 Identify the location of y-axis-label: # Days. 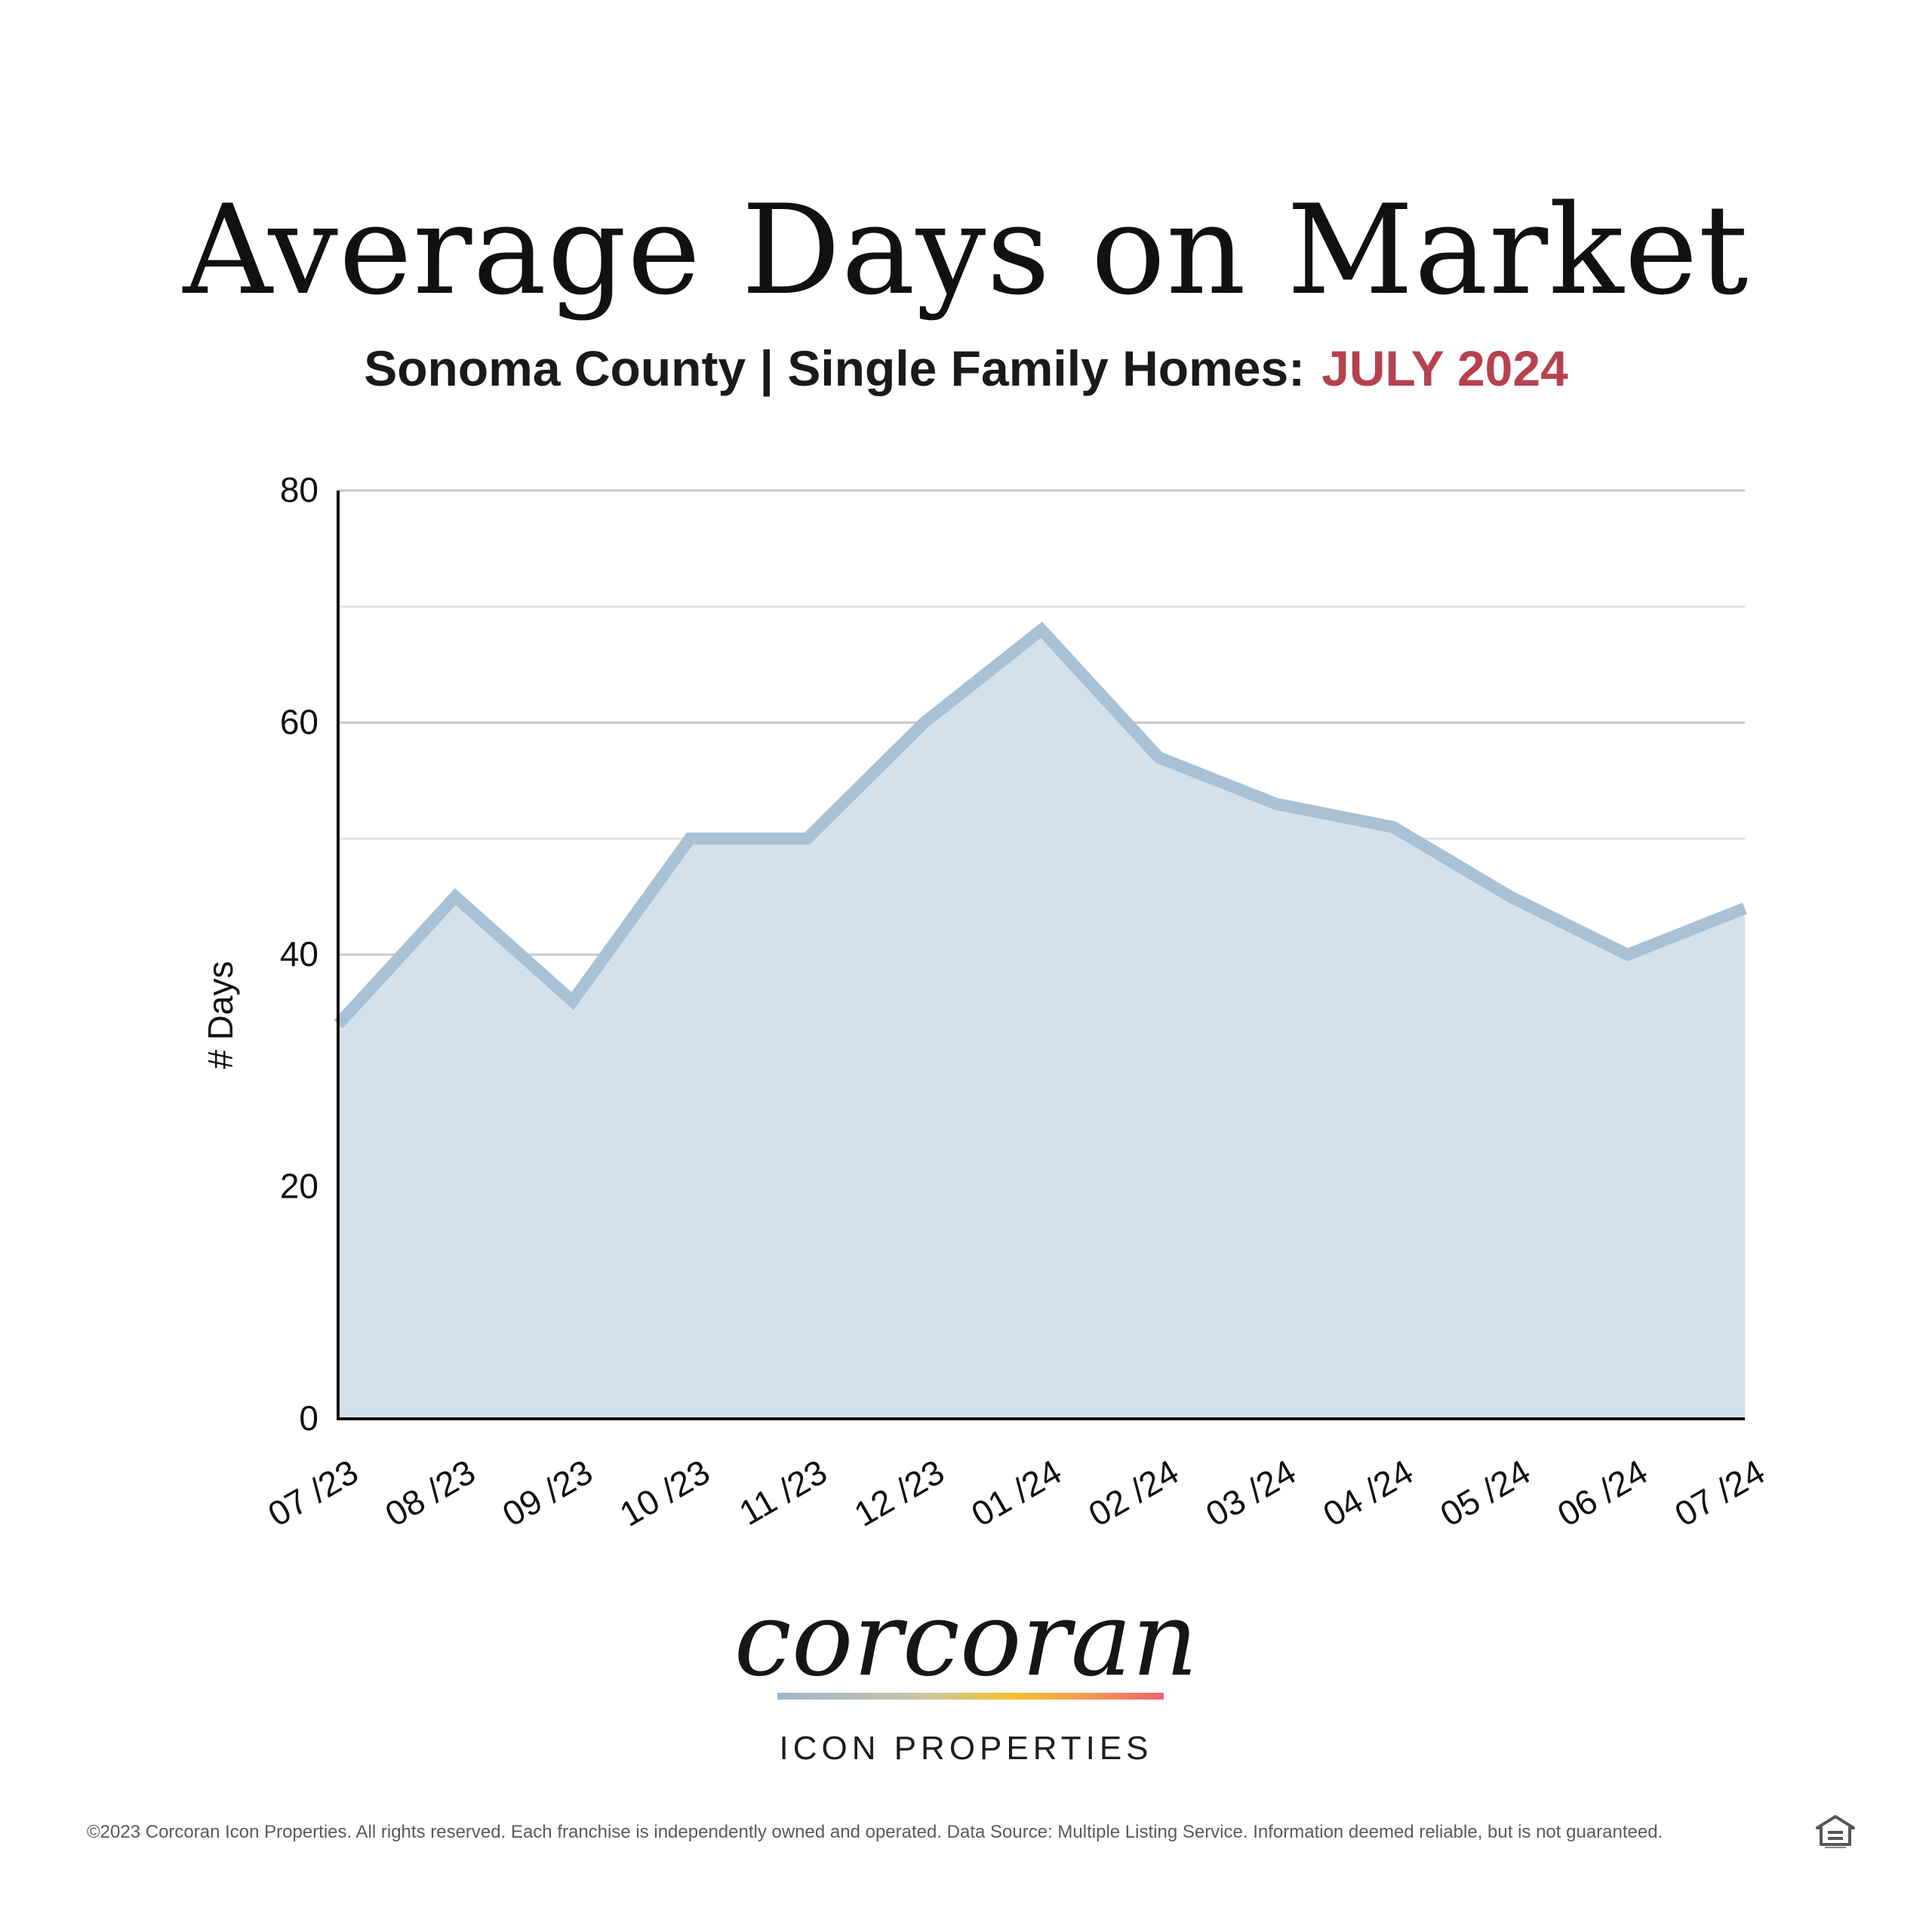
(220, 1015).